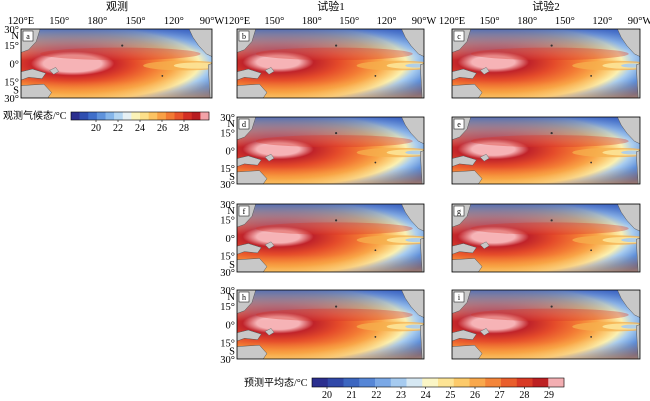  I want to click on colorbar-tick-label: 26, so click(475, 395).